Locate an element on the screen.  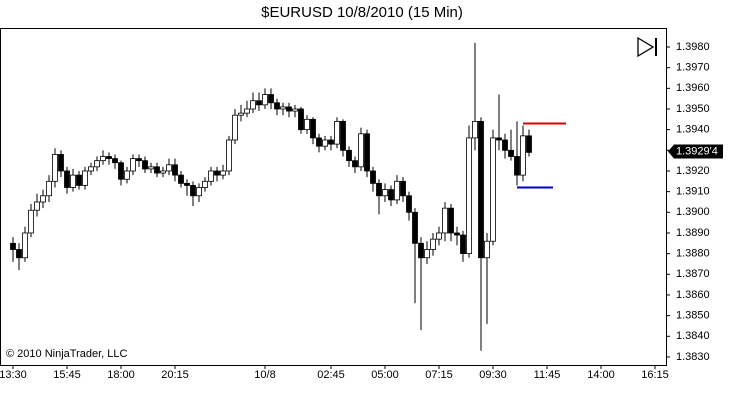
play-icon is located at coordinates (647, 47).